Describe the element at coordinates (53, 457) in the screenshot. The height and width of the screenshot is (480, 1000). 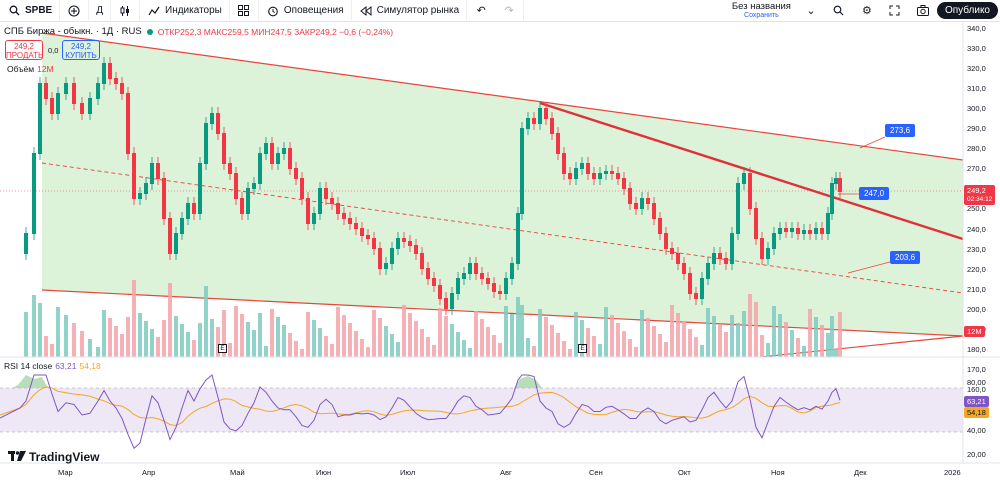
I see `tradingview-logo: TradingView` at that location.